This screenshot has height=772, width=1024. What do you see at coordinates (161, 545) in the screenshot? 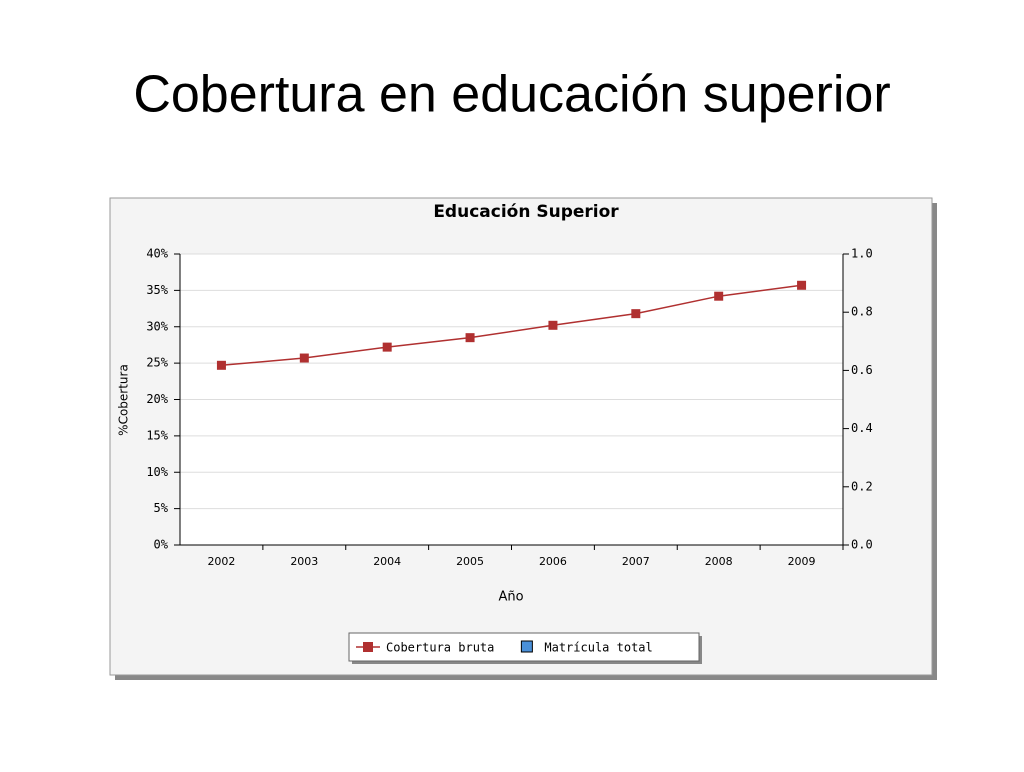
I see `y-tick-label: 0%` at bounding box center [161, 545].